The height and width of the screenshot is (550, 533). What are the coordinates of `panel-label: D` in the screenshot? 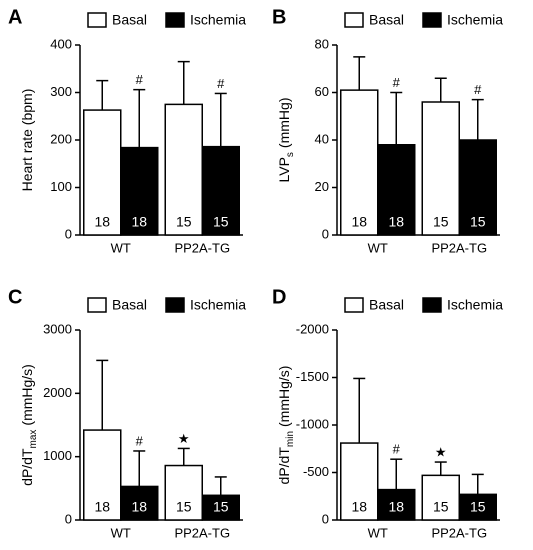 It's located at (279, 297).